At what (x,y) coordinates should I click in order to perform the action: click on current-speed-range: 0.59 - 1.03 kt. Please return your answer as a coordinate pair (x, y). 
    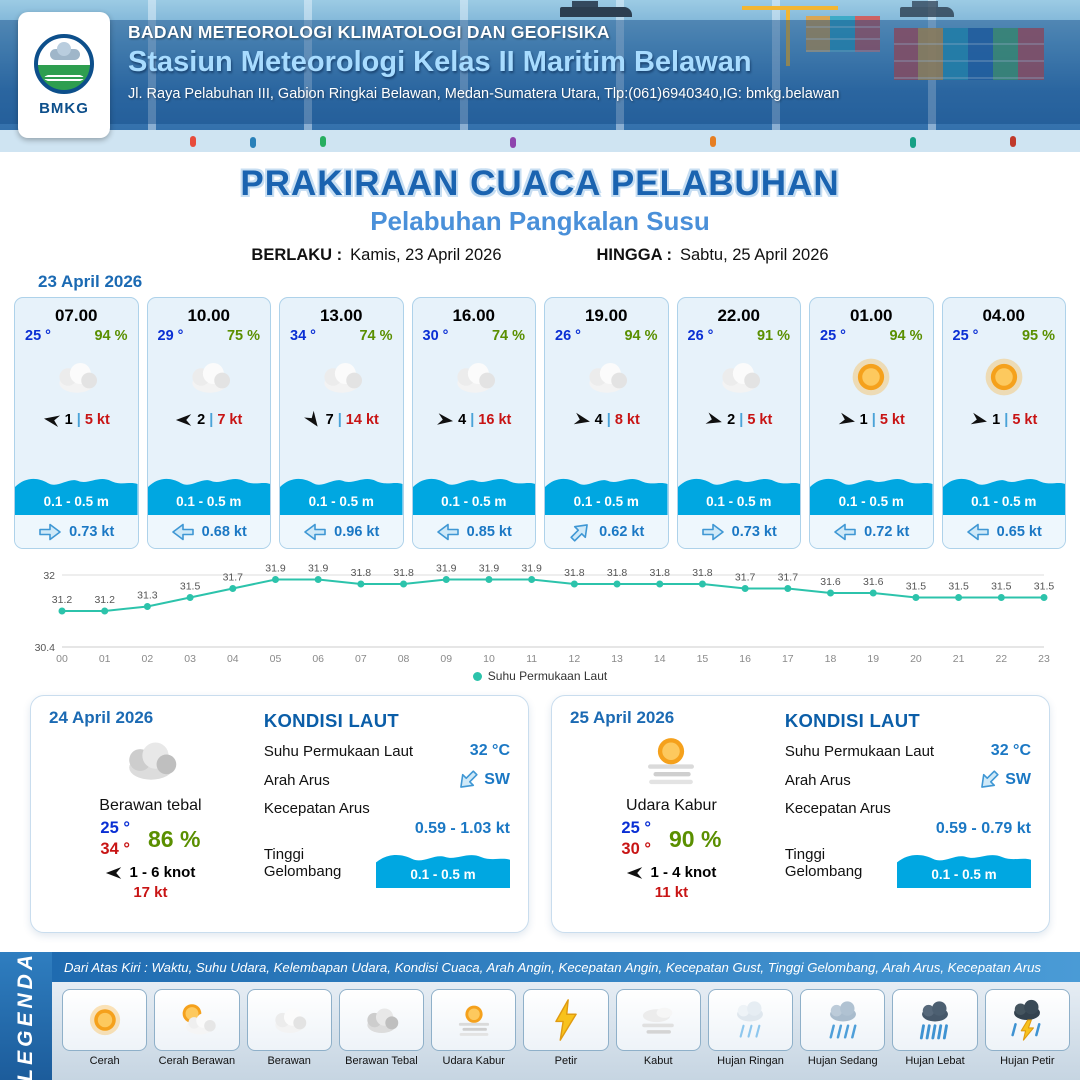
    Looking at the image, I should click on (462, 828).